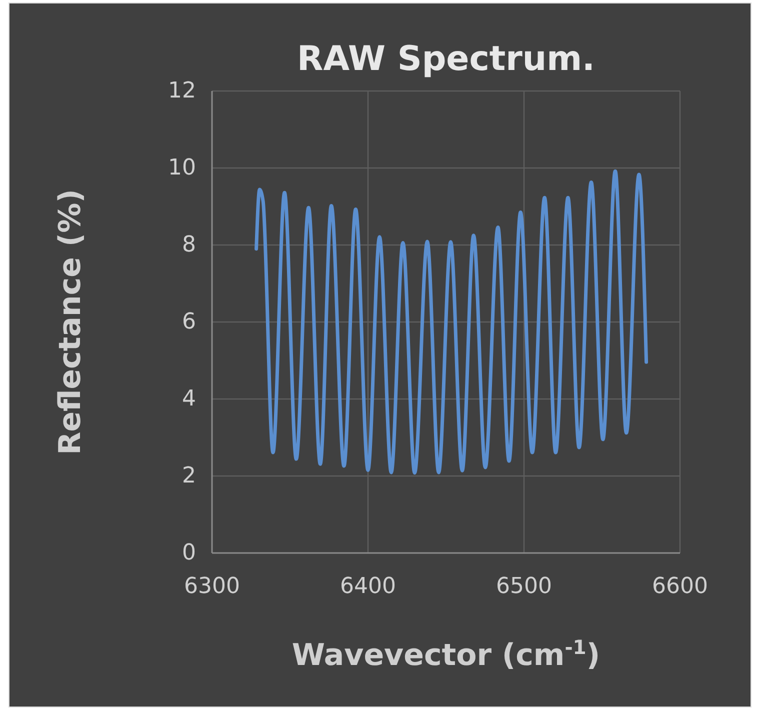  Describe the element at coordinates (189, 399) in the screenshot. I see `y-tick-label: 4` at that location.